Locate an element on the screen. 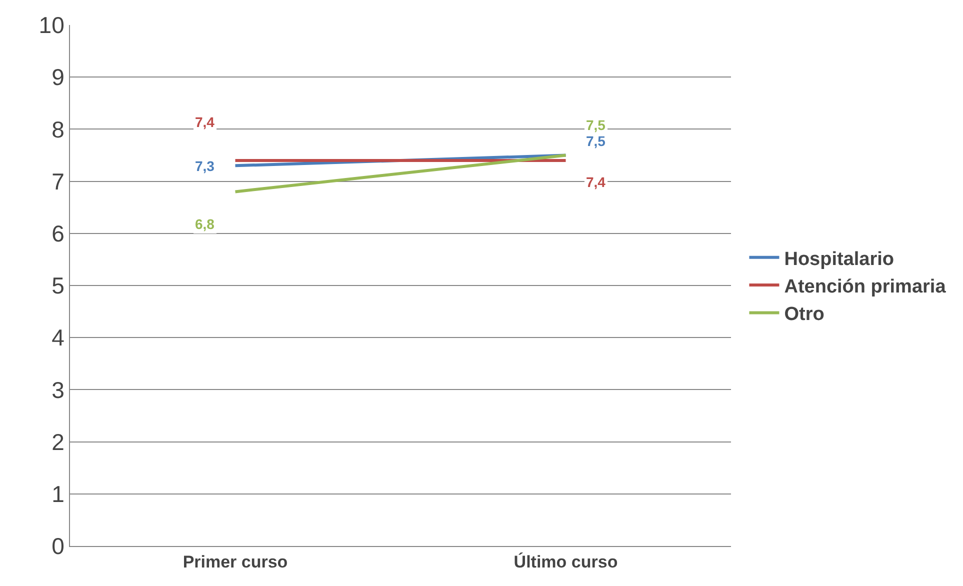  y-tick-label: 1 is located at coordinates (58, 493).